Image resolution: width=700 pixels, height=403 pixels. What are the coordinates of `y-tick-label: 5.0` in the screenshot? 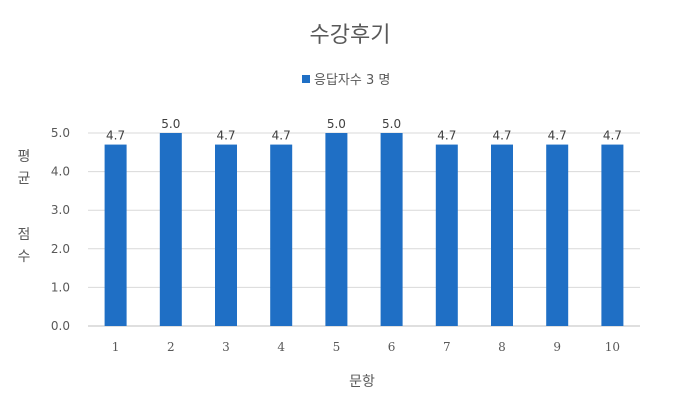 It's located at (60, 133).